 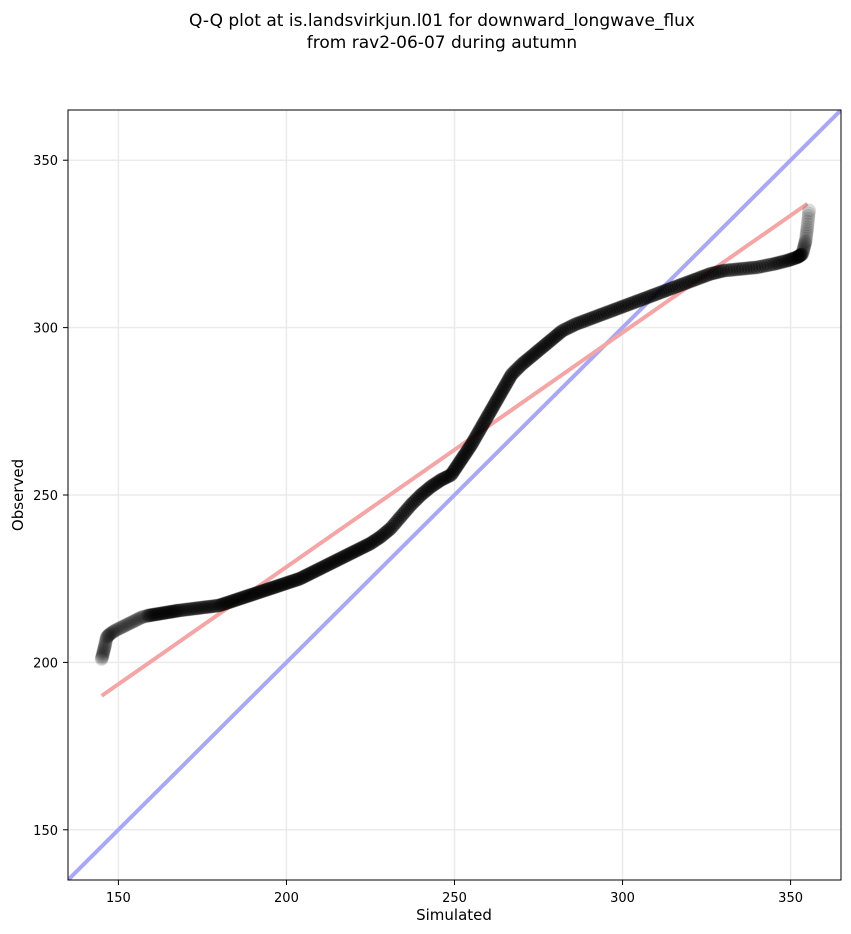 What do you see at coordinates (454, 898) in the screenshot?
I see `x-tick-label: 250` at bounding box center [454, 898].